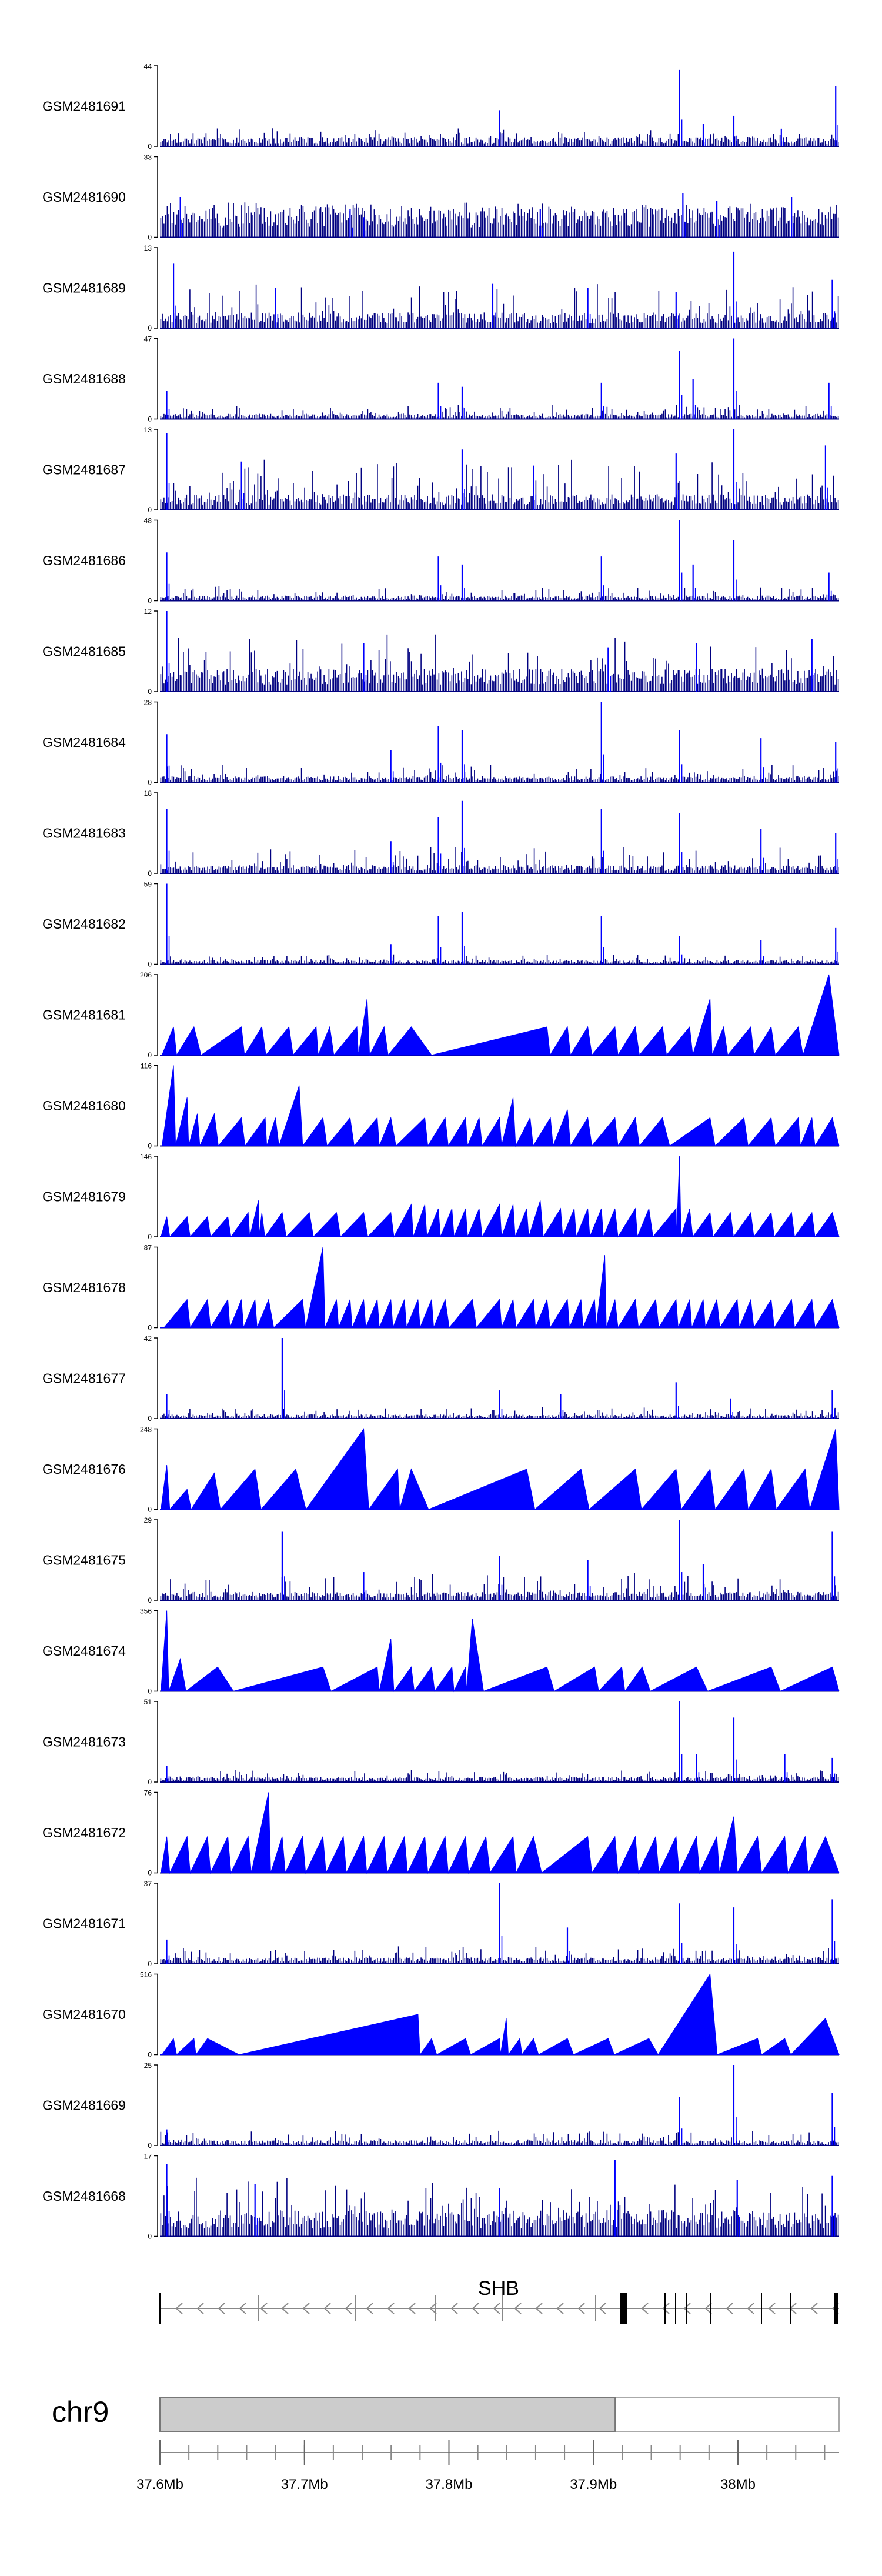  What do you see at coordinates (440, 288) in the screenshot?
I see `track-GSM2481689: GSM2481689 13 0` at bounding box center [440, 288].